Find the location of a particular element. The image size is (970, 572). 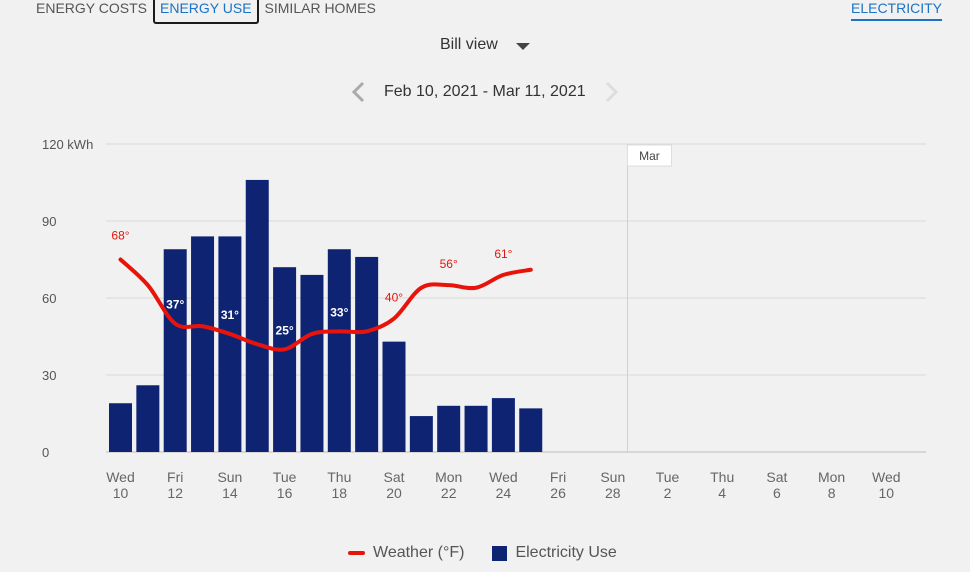

x-tick-date-label: 14 is located at coordinates (230, 493).